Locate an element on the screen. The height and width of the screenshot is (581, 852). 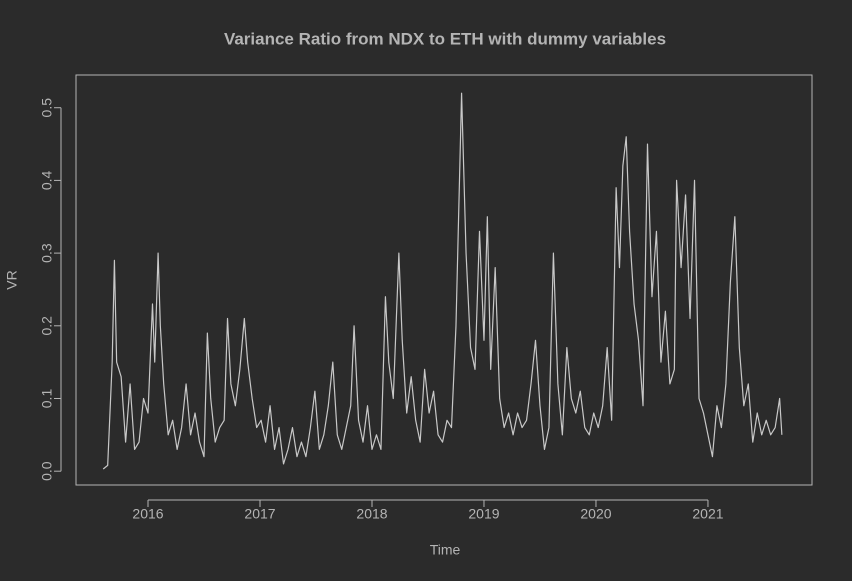
x-tick-label: 2021 is located at coordinates (707, 514).